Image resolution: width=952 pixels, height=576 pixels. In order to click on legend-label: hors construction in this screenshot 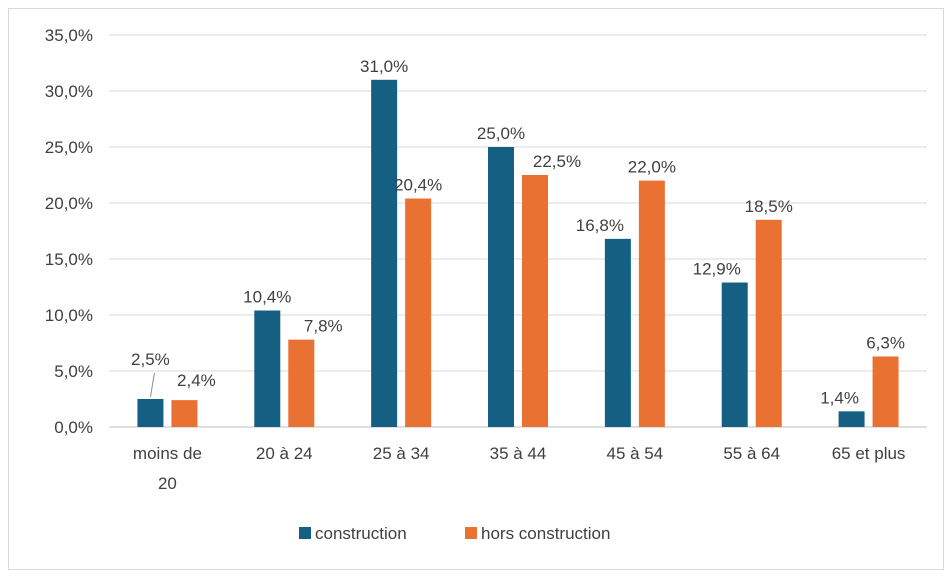, I will do `click(545, 533)`.